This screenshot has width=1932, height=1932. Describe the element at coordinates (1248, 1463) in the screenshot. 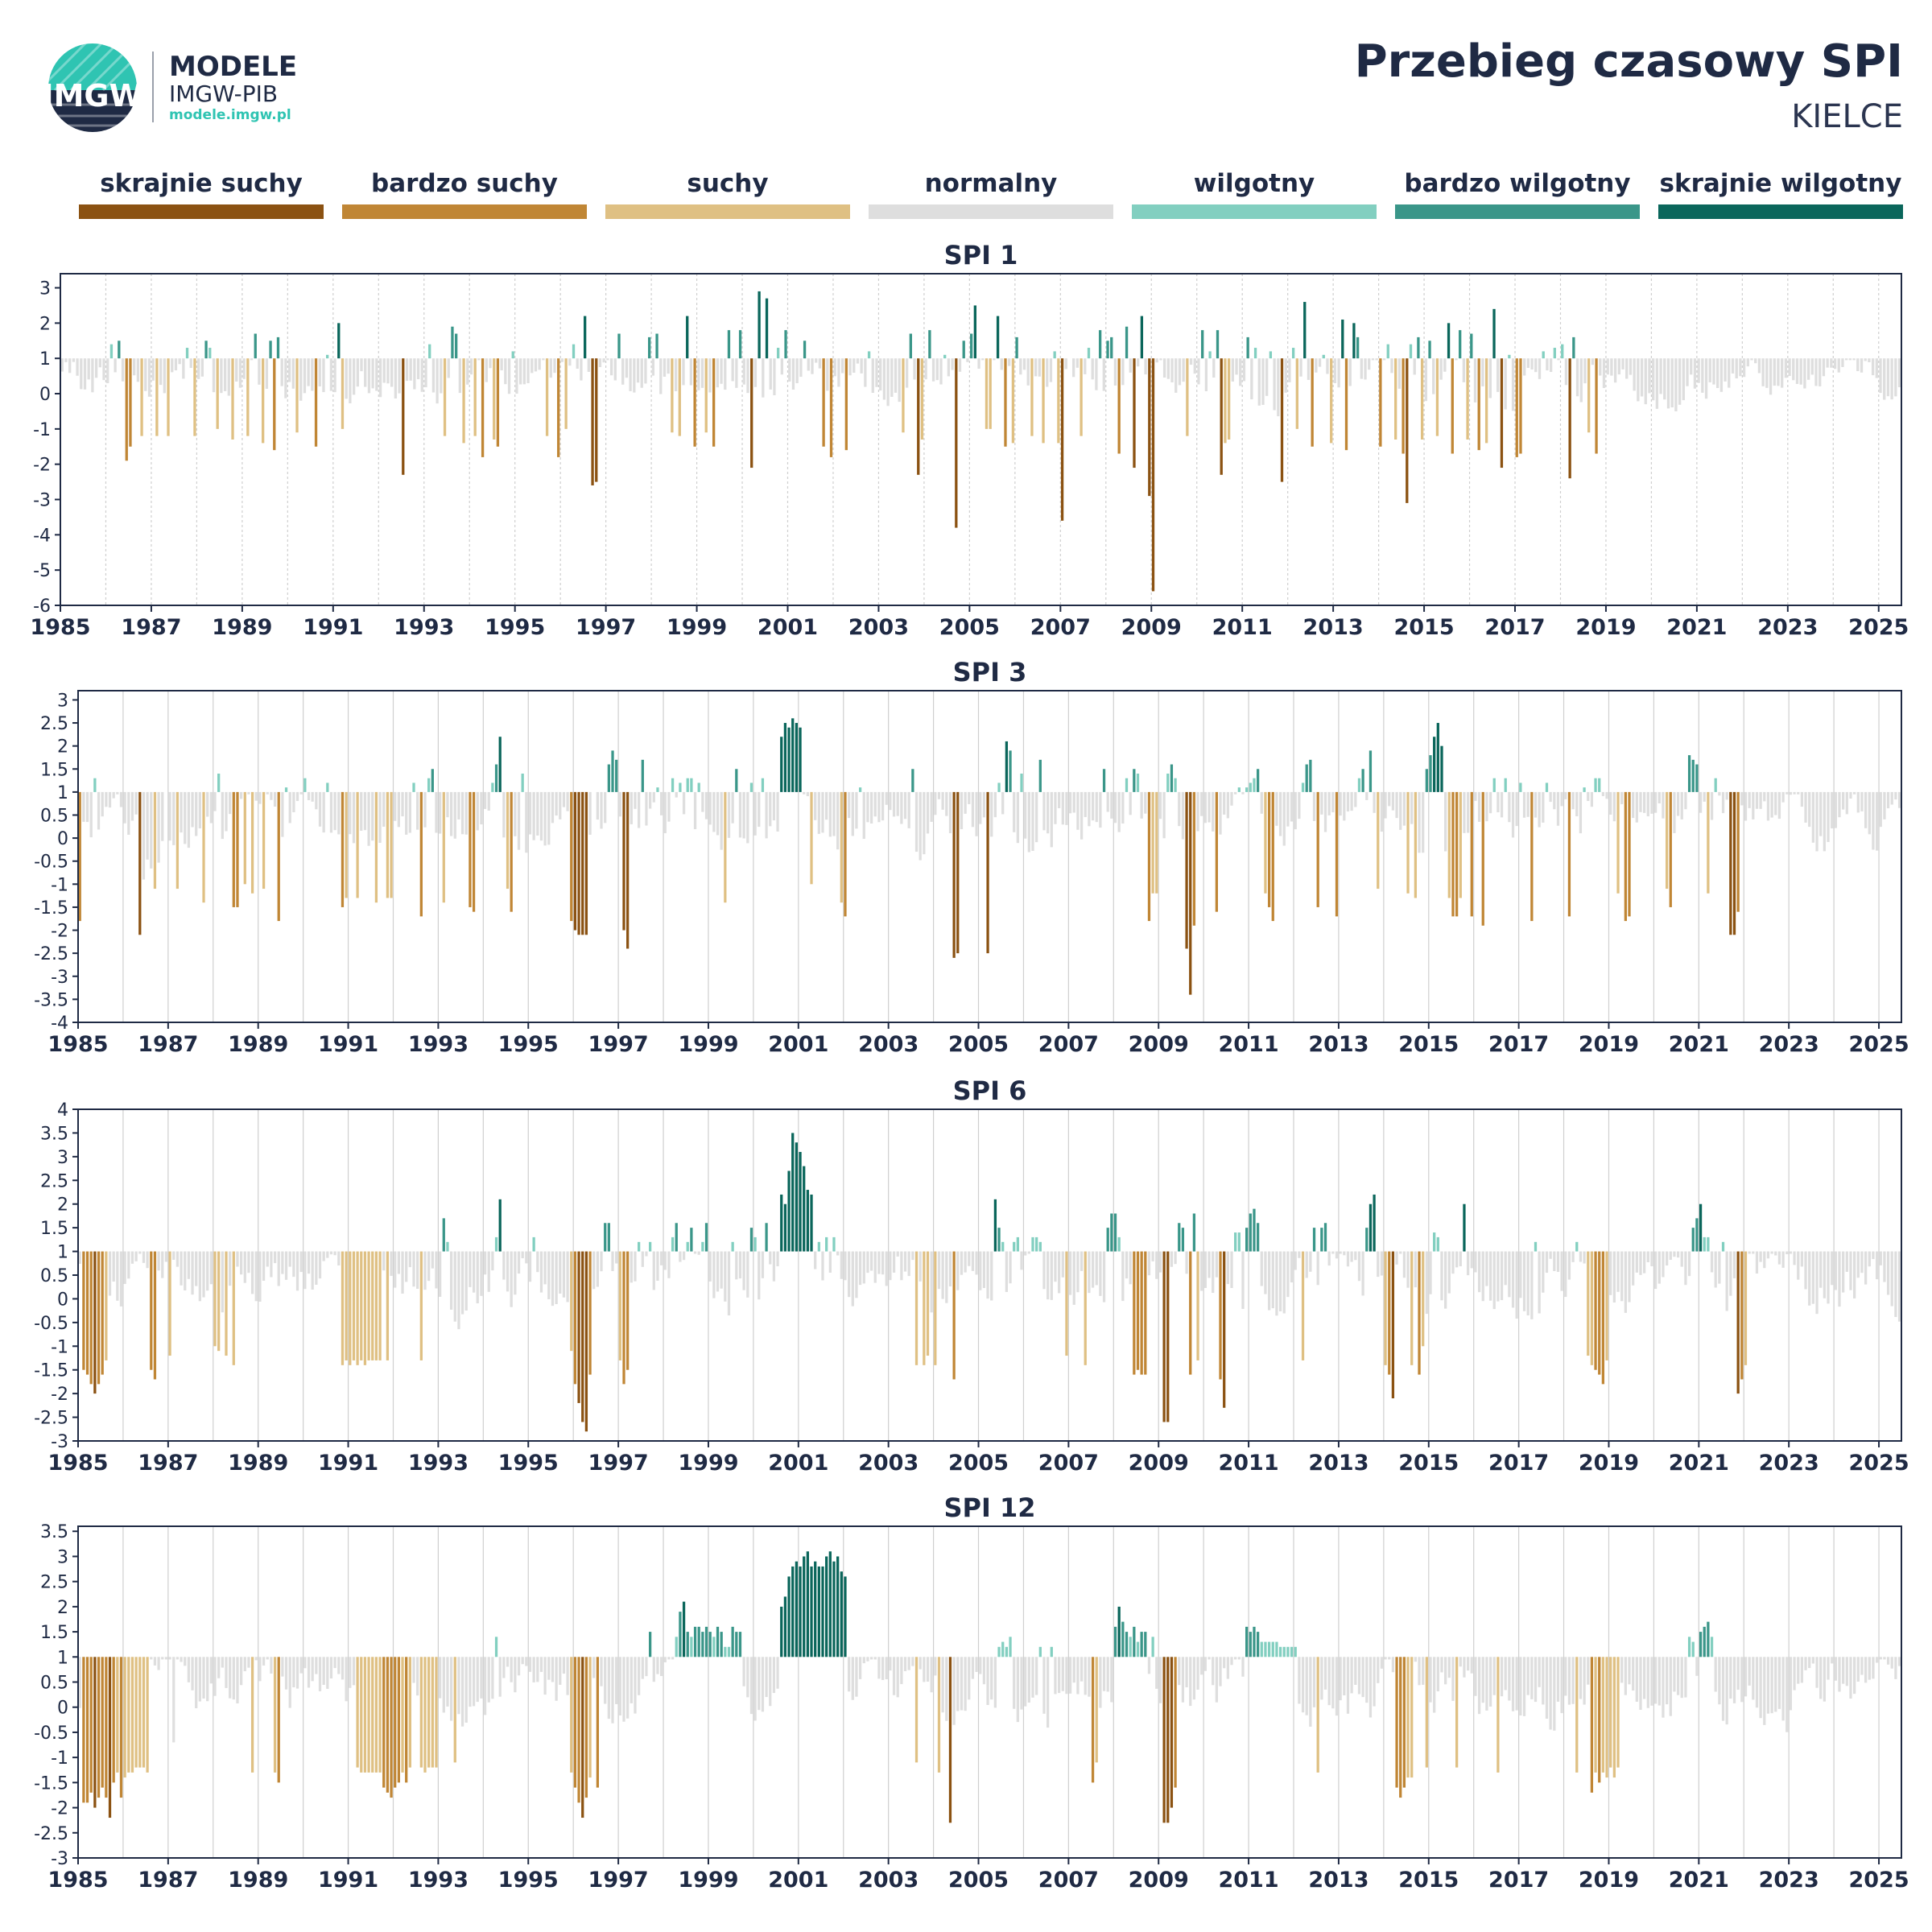

I see `x-tick-label: 2011` at that location.